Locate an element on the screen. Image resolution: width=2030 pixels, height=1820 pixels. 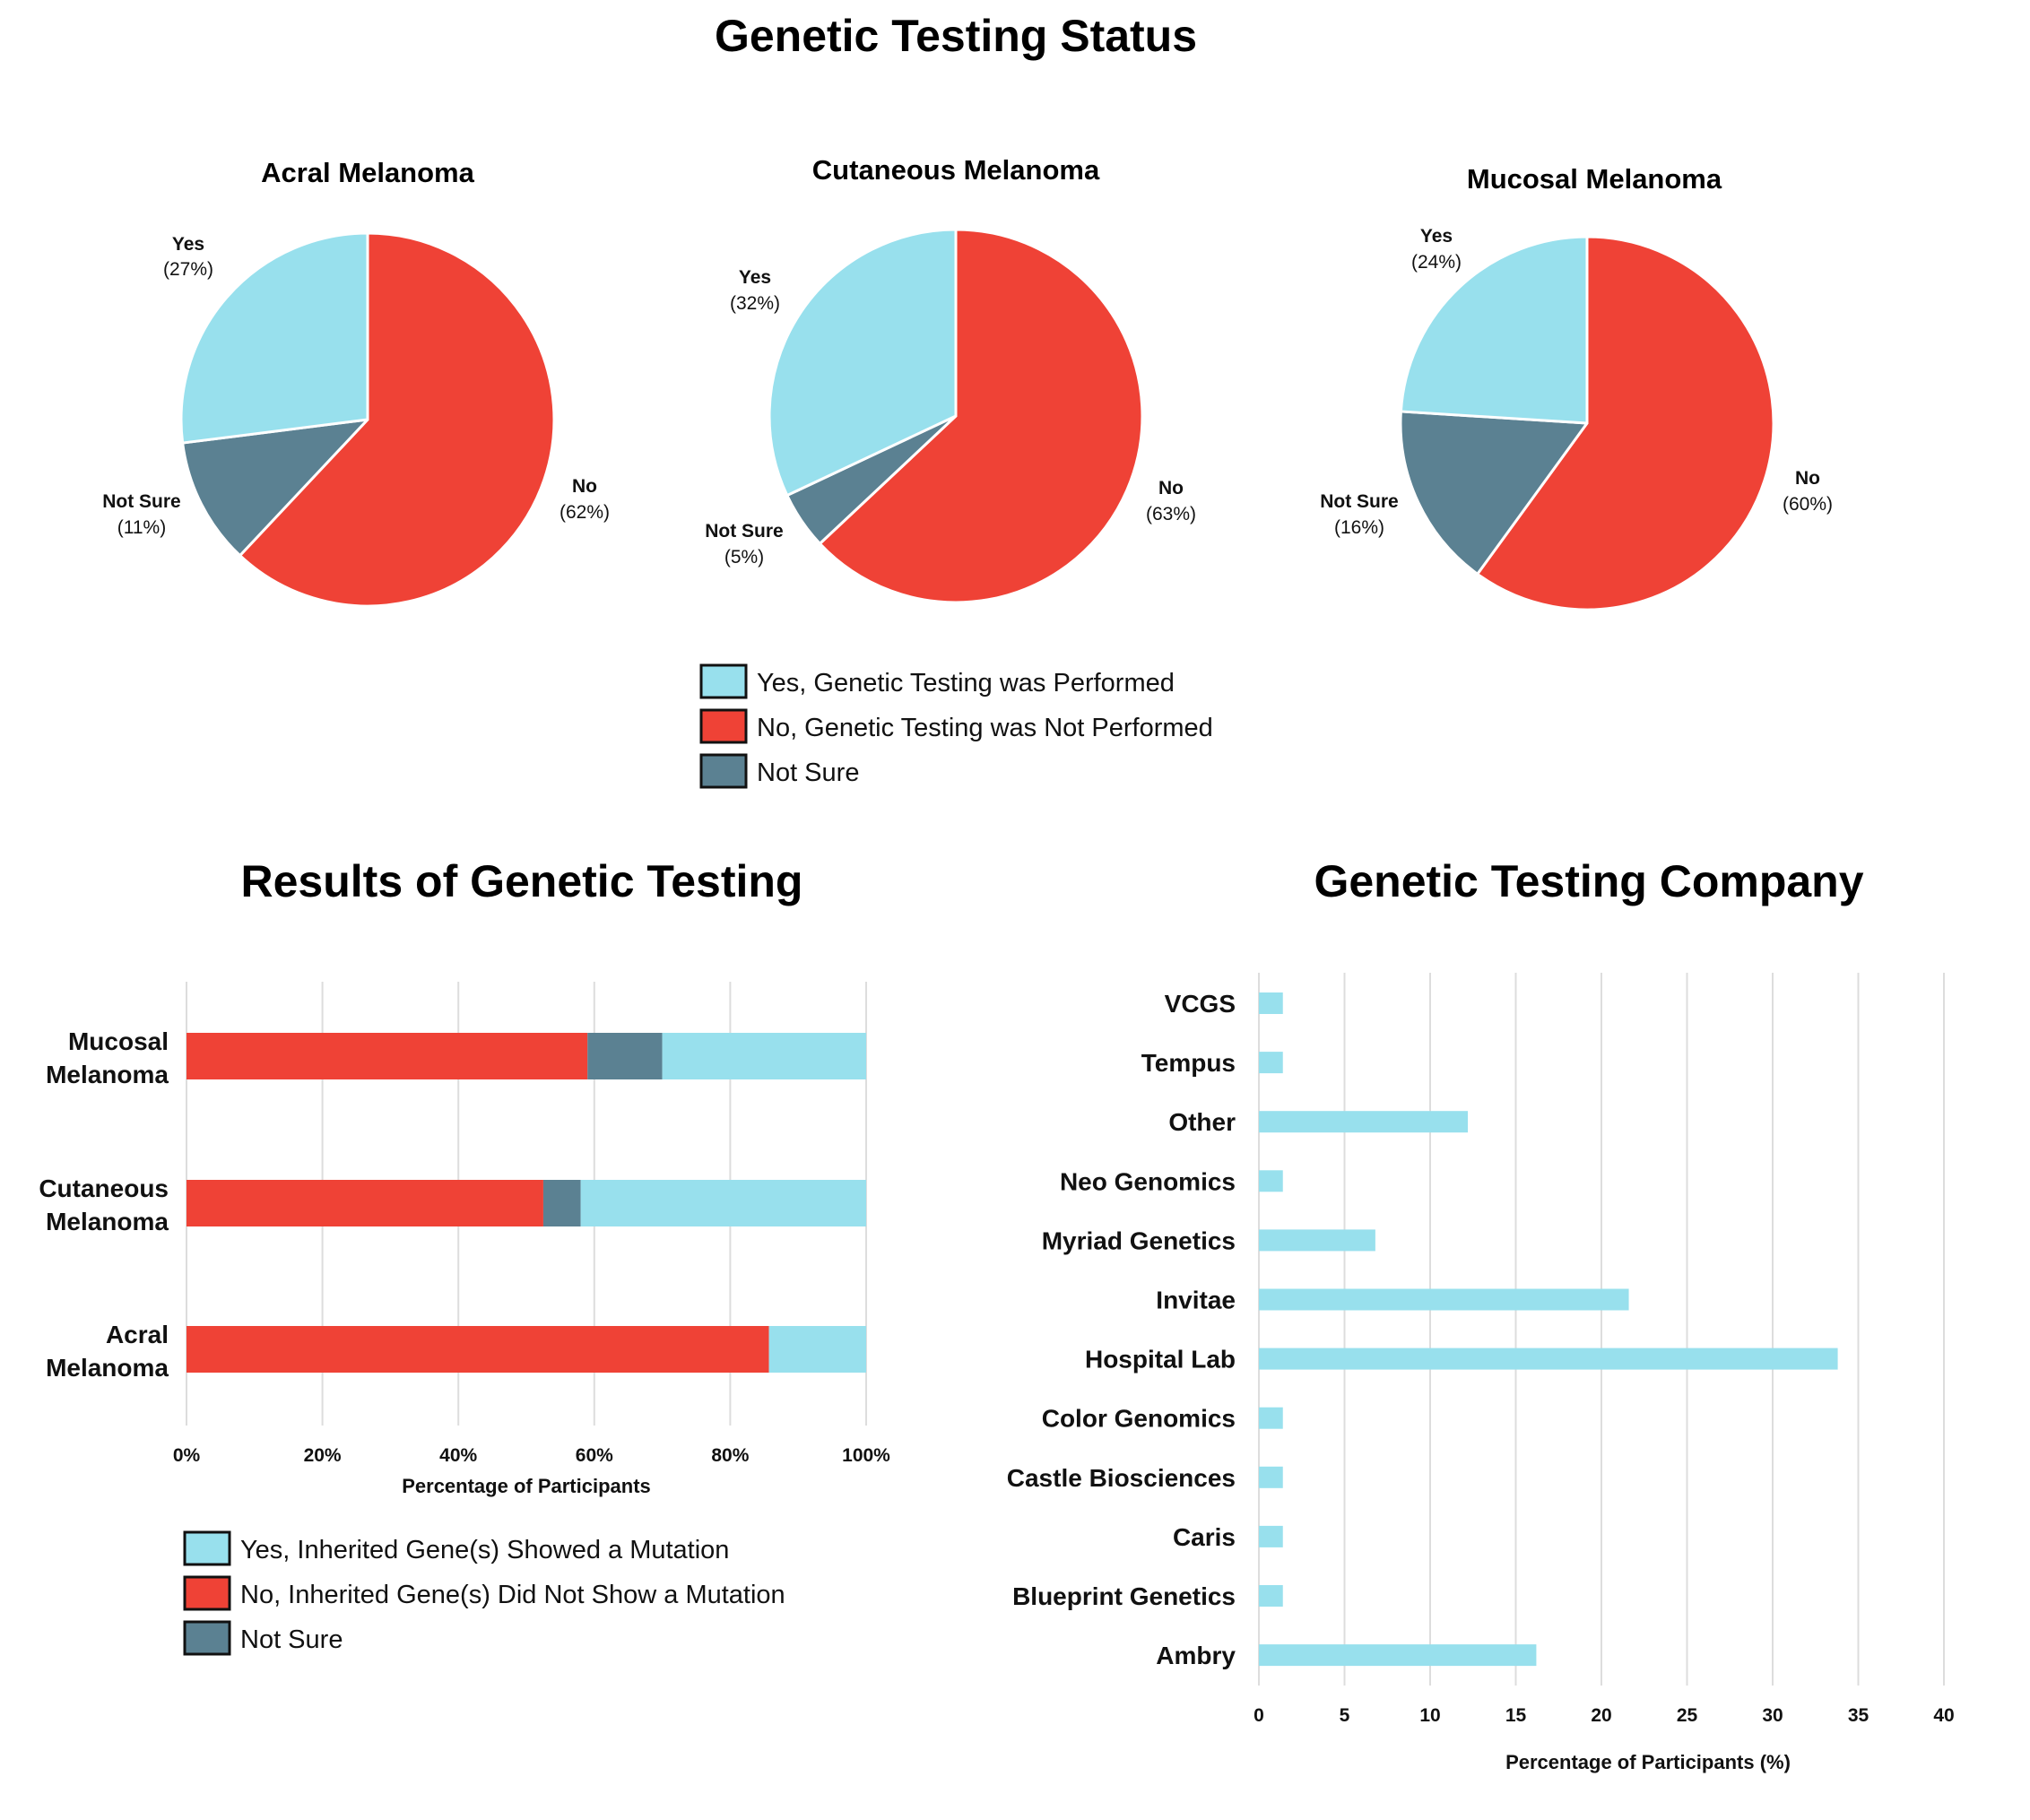
company-label: Caris is located at coordinates (1204, 1537).